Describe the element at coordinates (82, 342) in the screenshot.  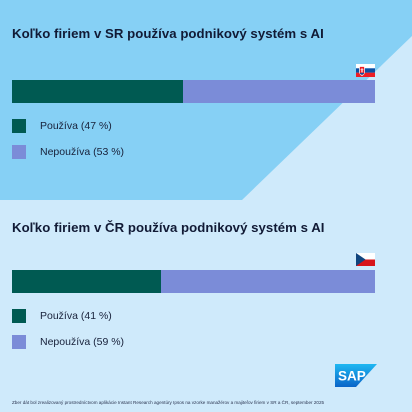
I see `legend-label-nepouziva: Nepoužíva (59 %)` at that location.